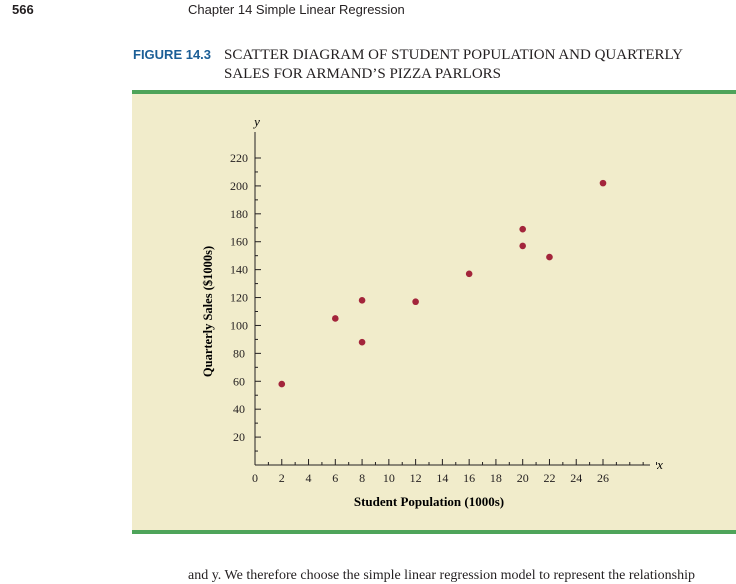  I want to click on x-tick-label: 6, so click(335, 478).